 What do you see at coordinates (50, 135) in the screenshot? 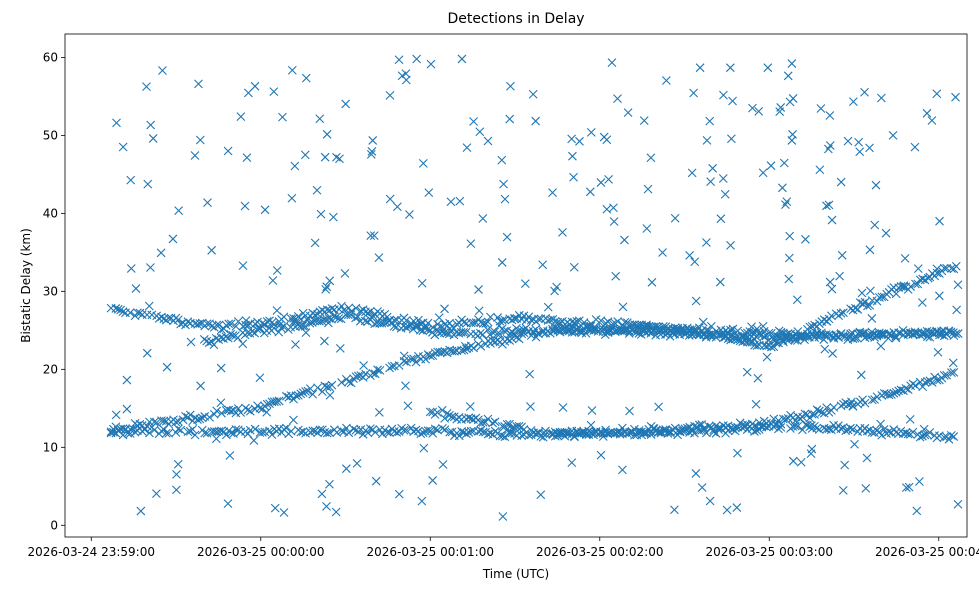
I see `y-tick-label: 50` at bounding box center [50, 135].